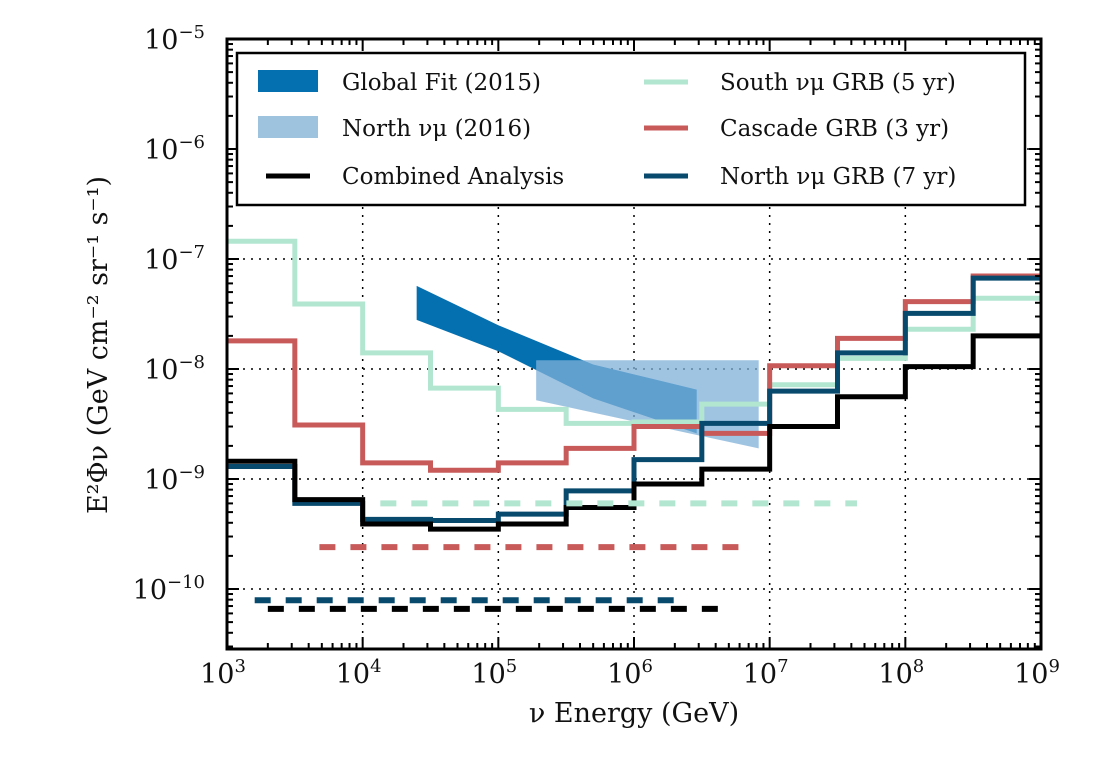 The height and width of the screenshot is (766, 1110). I want to click on legend-box, so click(631, 129).